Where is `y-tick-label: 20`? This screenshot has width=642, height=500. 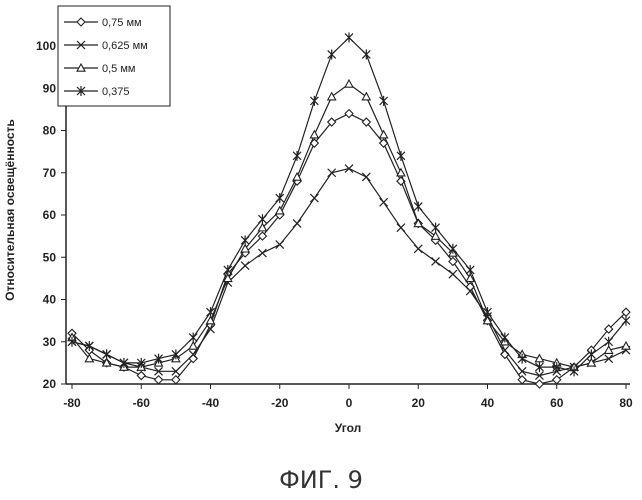
y-tick-label: 20 is located at coordinates (50, 384).